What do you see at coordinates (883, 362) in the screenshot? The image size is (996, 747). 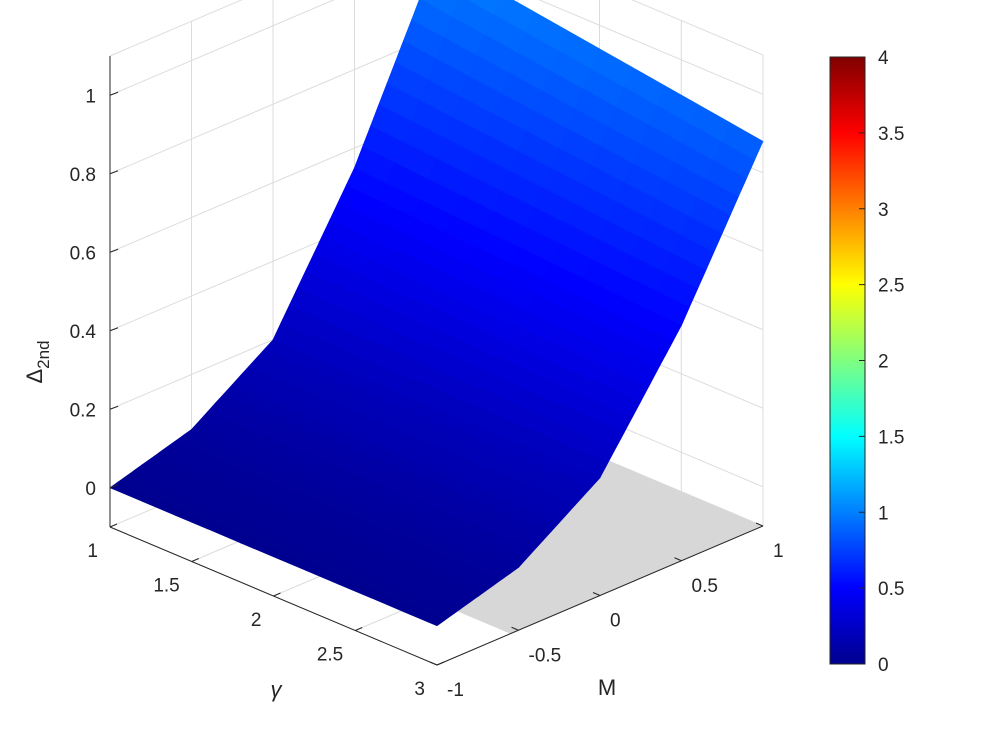 I see `colorbar-tick-label: 2` at bounding box center [883, 362].